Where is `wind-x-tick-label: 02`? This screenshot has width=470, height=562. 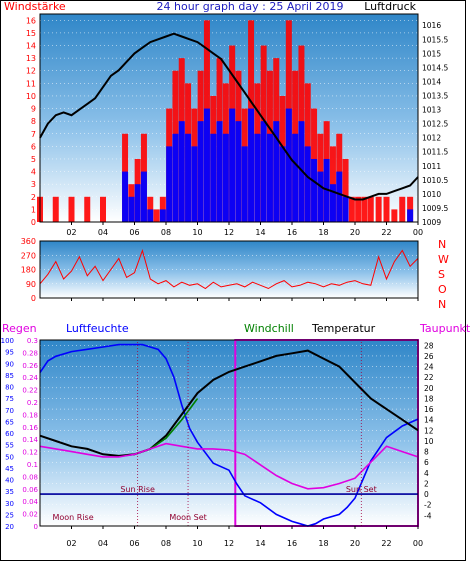 wind-x-tick-label: 02 is located at coordinates (71, 232).